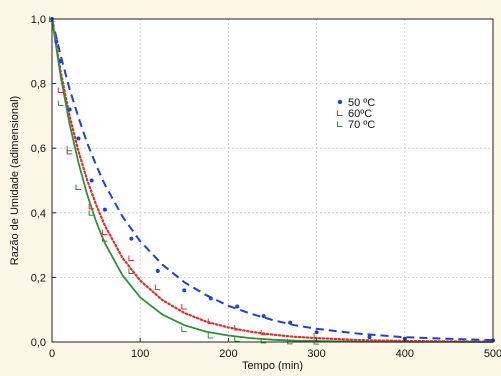  What do you see at coordinates (361, 125) in the screenshot?
I see `legend-label: 70 ºC` at bounding box center [361, 125].